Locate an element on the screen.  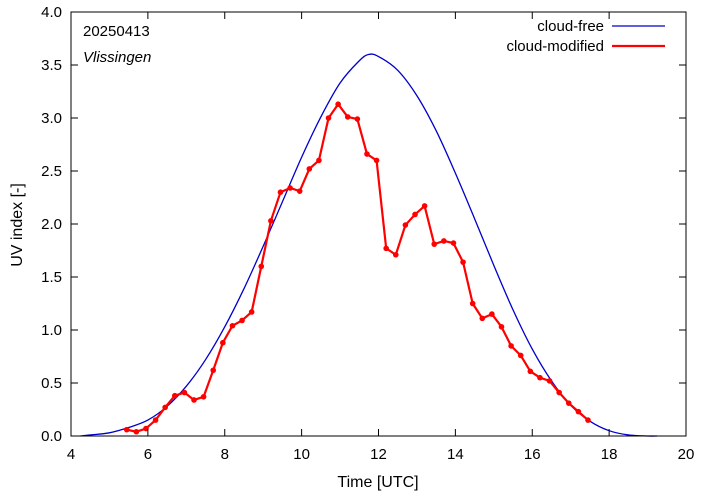
y-tick-label: 4.0 is located at coordinates (51, 12).